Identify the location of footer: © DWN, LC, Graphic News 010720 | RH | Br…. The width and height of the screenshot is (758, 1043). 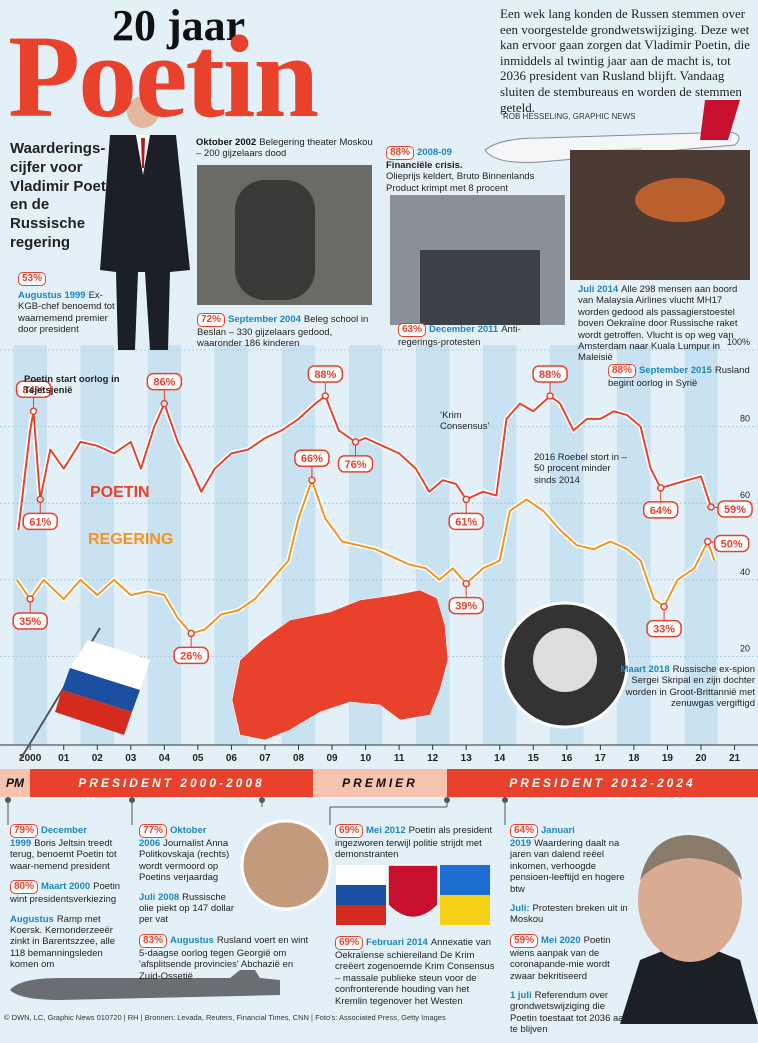
(225, 1017).